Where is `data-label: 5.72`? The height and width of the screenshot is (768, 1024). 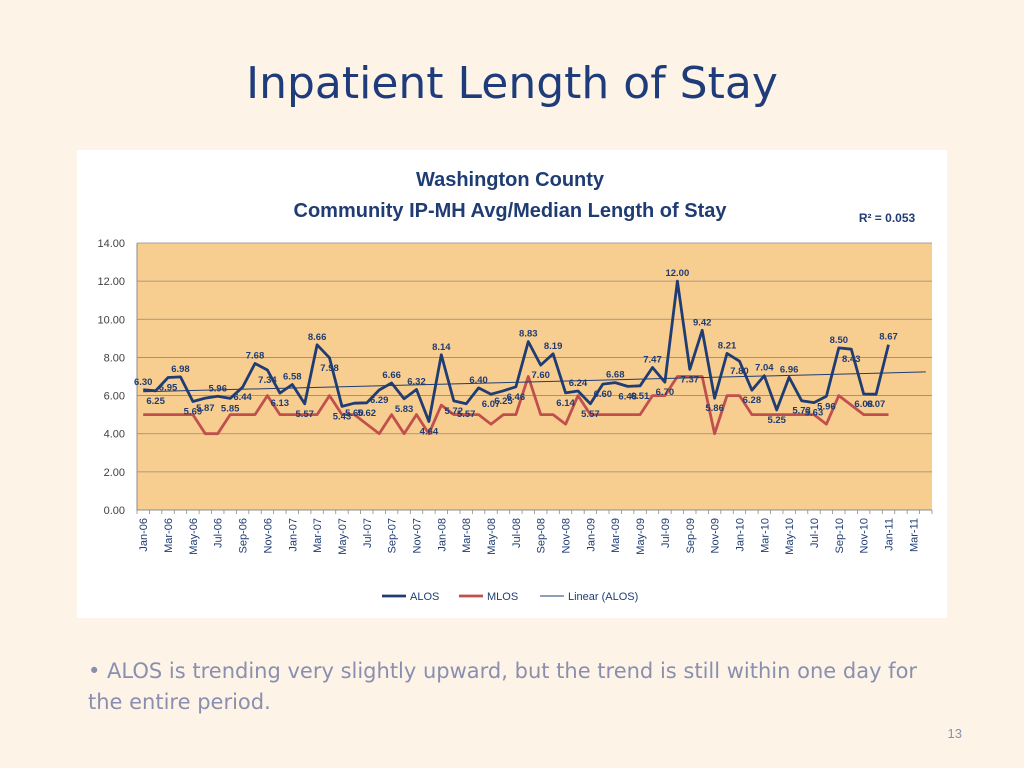
data-label: 5.72 is located at coordinates (454, 411).